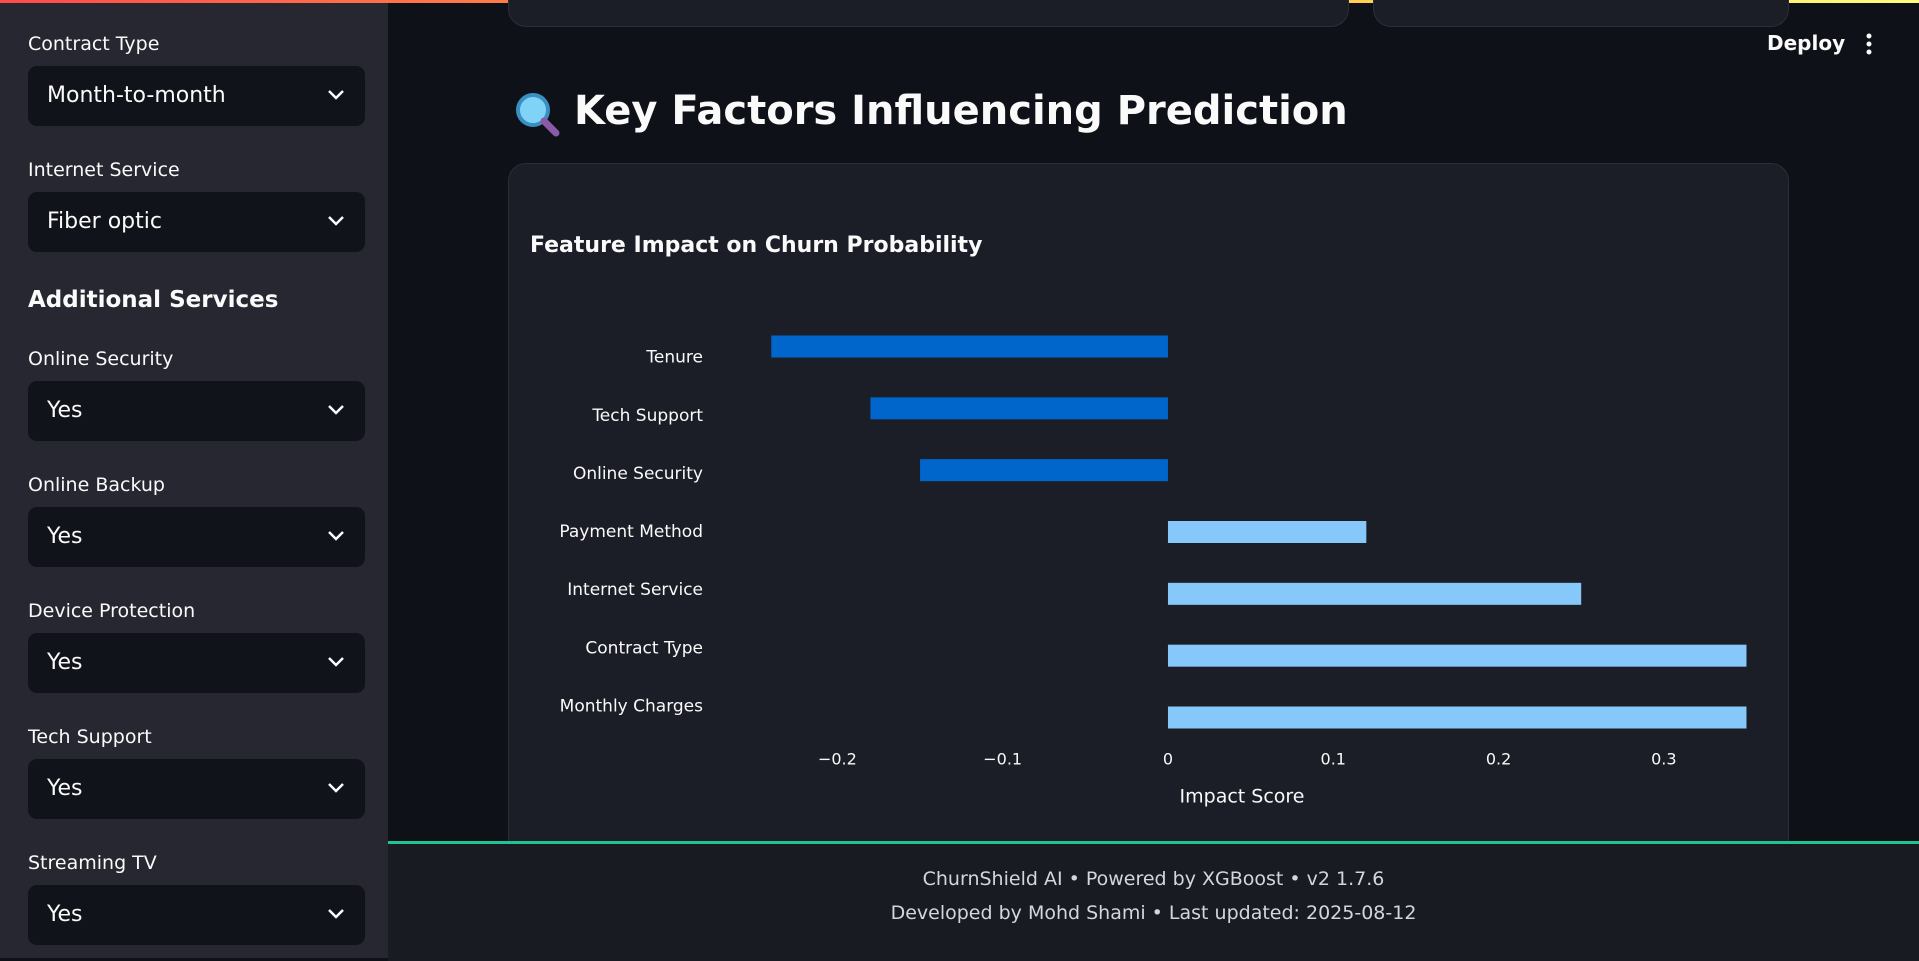 The height and width of the screenshot is (961, 1919). Describe the element at coordinates (1002, 759) in the screenshot. I see `x-tick-label: −0.1` at that location.